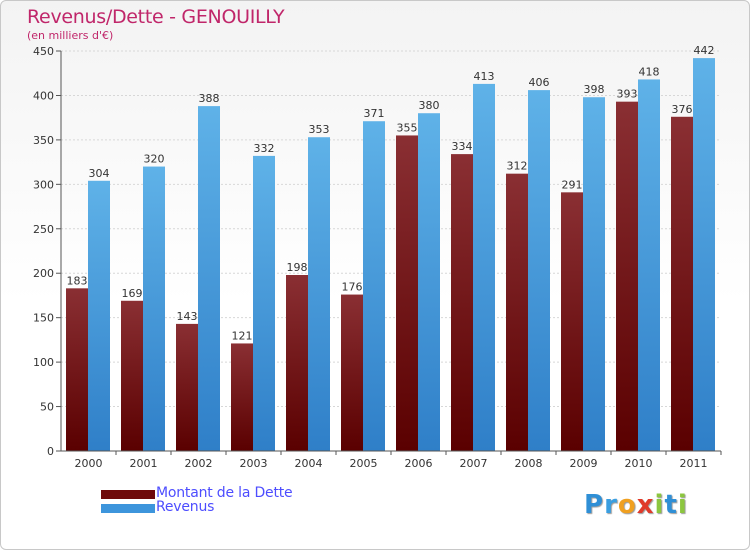 This screenshot has height=550, width=750. What do you see at coordinates (682, 109) in the screenshot?
I see `data-label-dette: 376` at bounding box center [682, 109].